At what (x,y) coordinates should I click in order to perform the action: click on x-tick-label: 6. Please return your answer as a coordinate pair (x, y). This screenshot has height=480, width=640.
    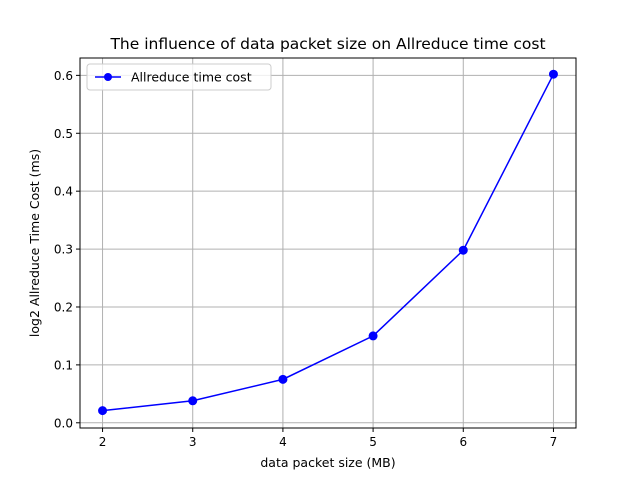
    Looking at the image, I should click on (463, 442).